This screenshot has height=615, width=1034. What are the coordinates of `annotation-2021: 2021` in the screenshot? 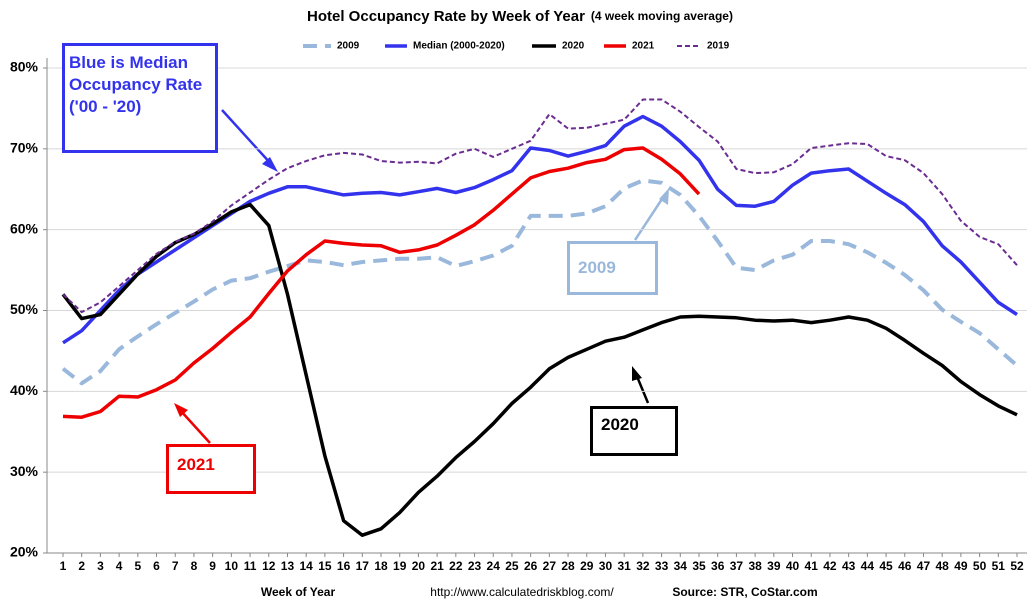 It's located at (211, 469).